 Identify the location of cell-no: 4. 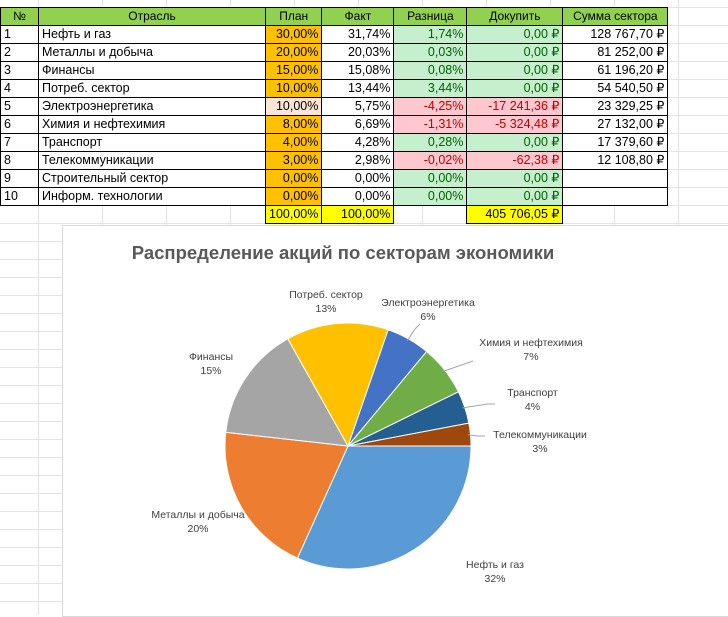
(19, 88).